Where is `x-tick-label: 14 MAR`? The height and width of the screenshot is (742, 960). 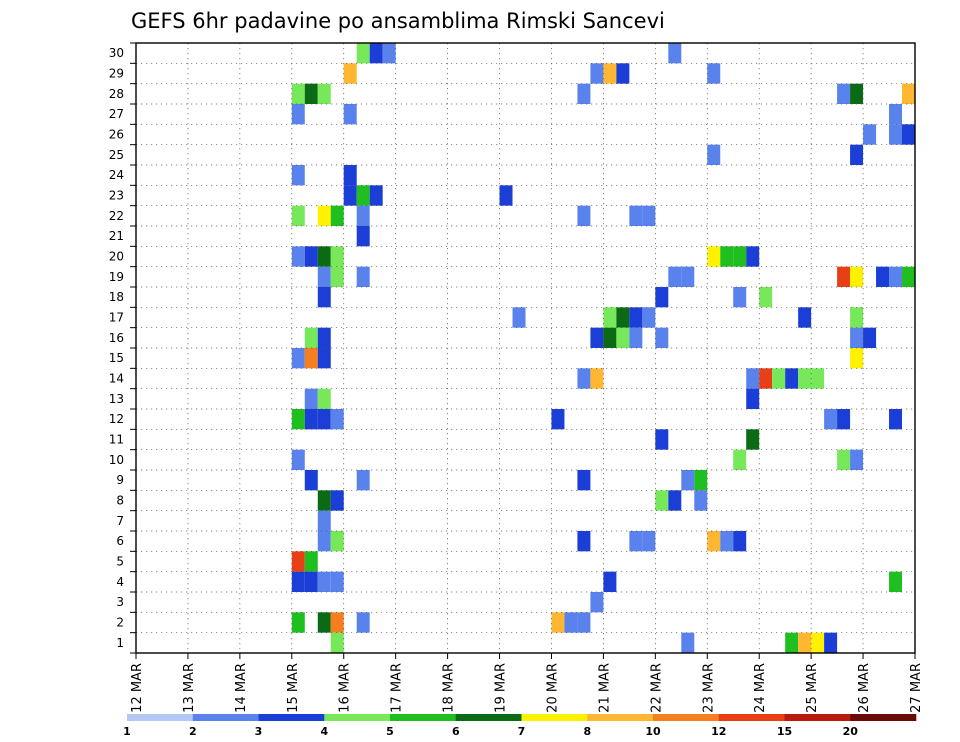
x-tick-label: 14 MAR is located at coordinates (241, 688).